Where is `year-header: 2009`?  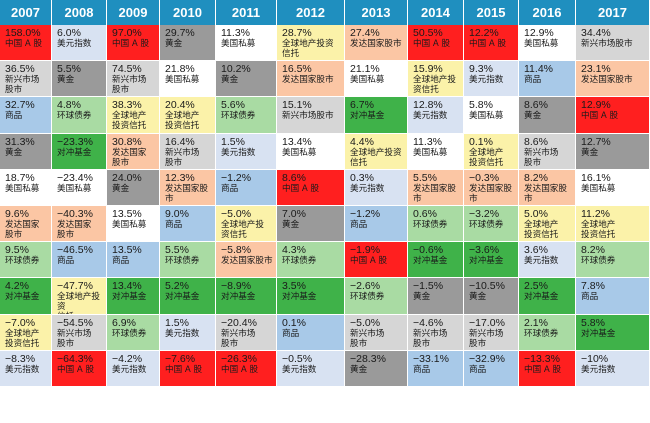 year-header: 2009 is located at coordinates (133, 12).